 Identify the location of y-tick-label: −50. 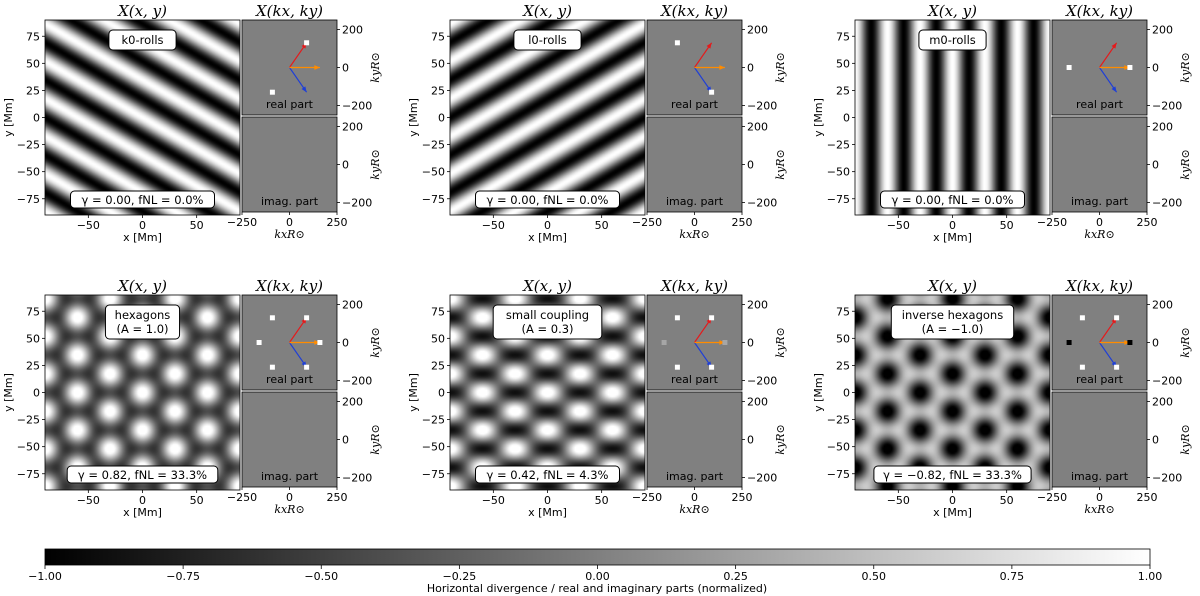
(433, 172).